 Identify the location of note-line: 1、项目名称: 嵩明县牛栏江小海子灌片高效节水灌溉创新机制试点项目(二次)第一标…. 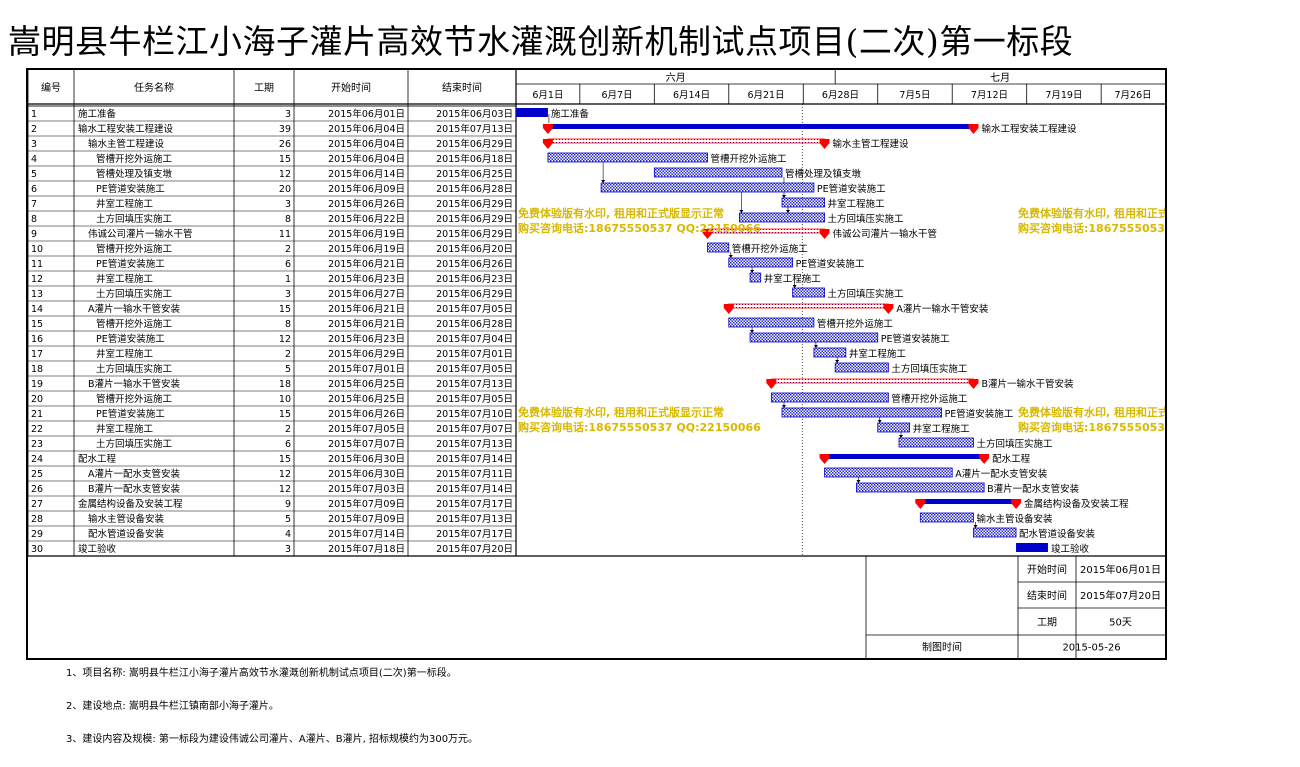
(261, 673).